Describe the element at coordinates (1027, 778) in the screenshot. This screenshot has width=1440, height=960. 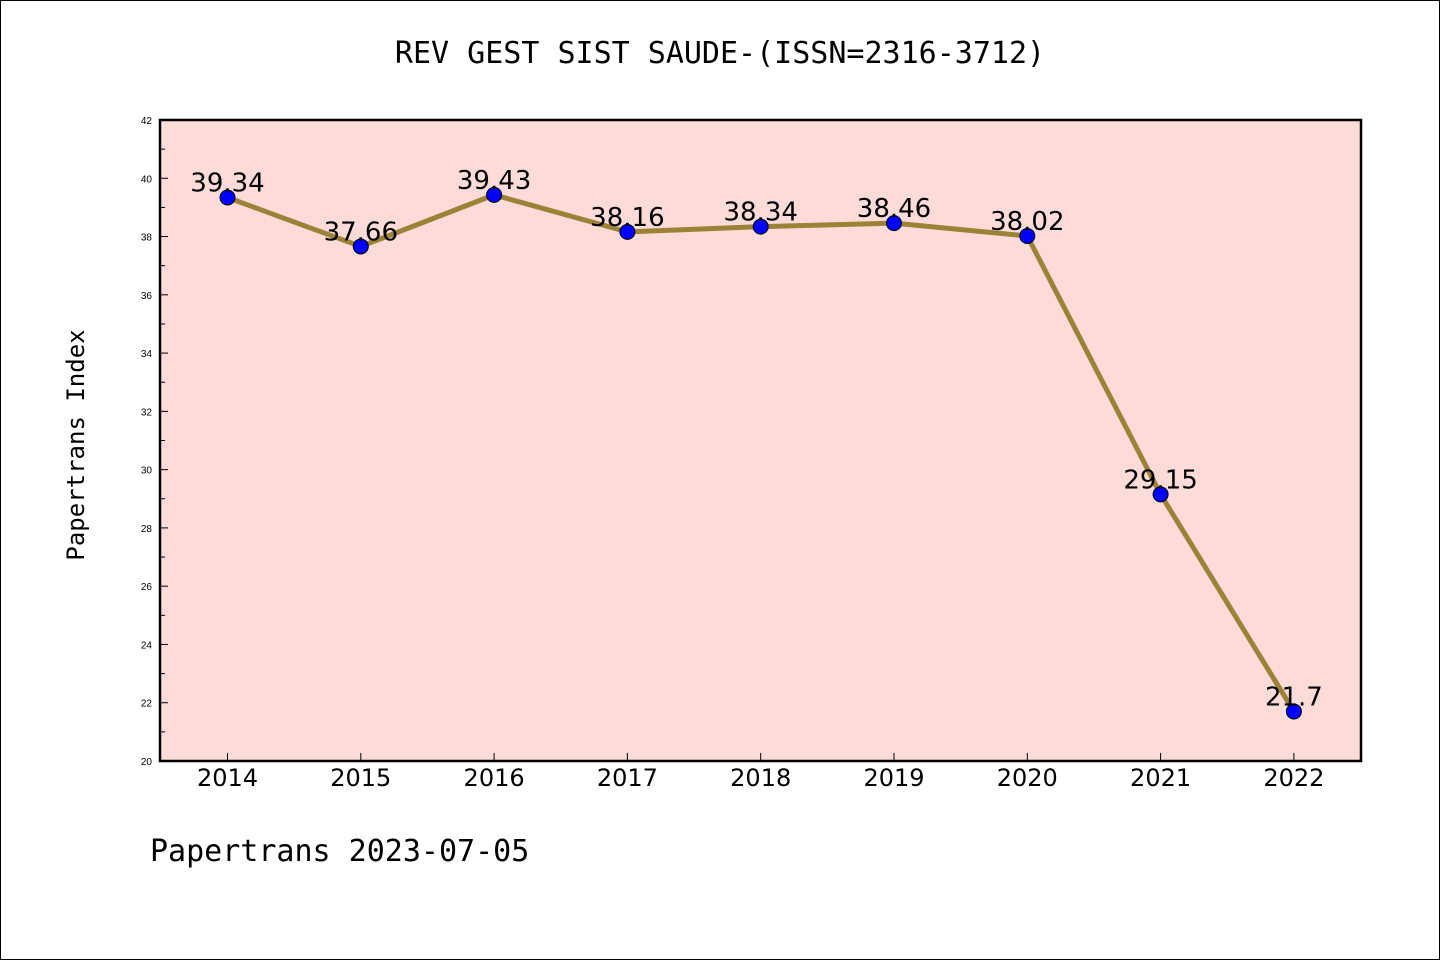
I see `x-tick-label: 2020` at that location.